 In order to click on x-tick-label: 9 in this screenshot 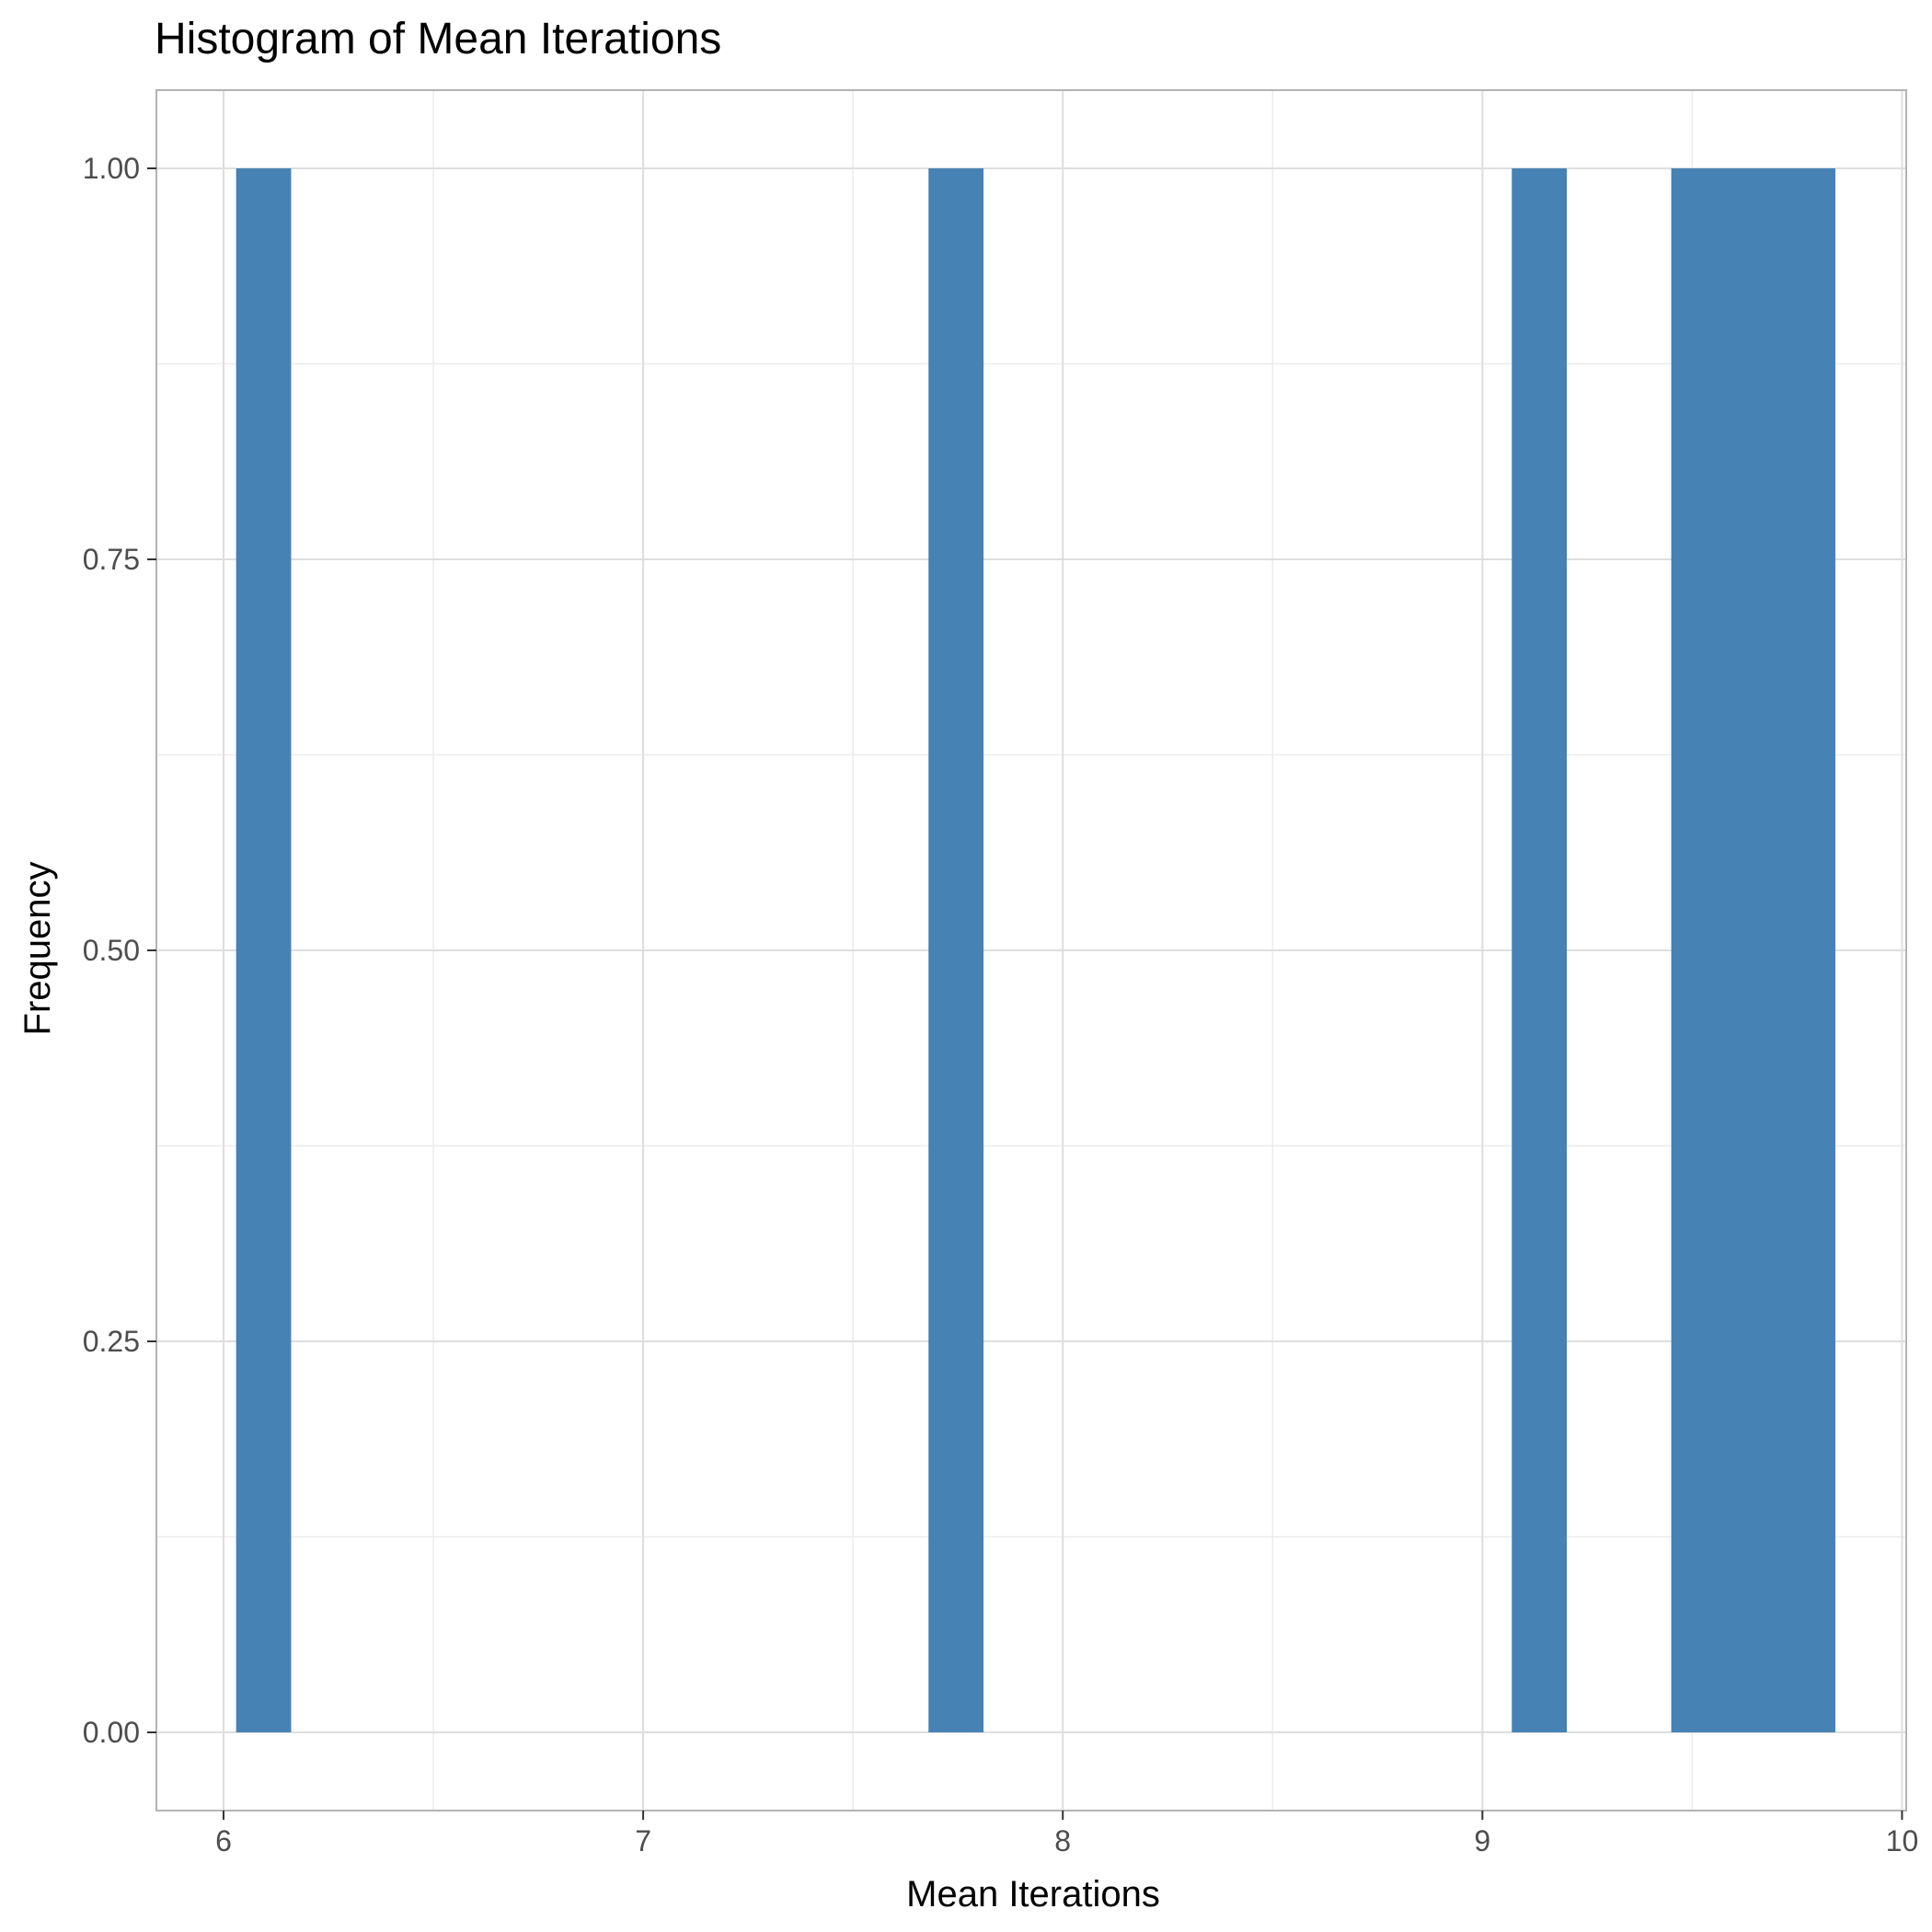, I will do `click(1482, 1840)`.